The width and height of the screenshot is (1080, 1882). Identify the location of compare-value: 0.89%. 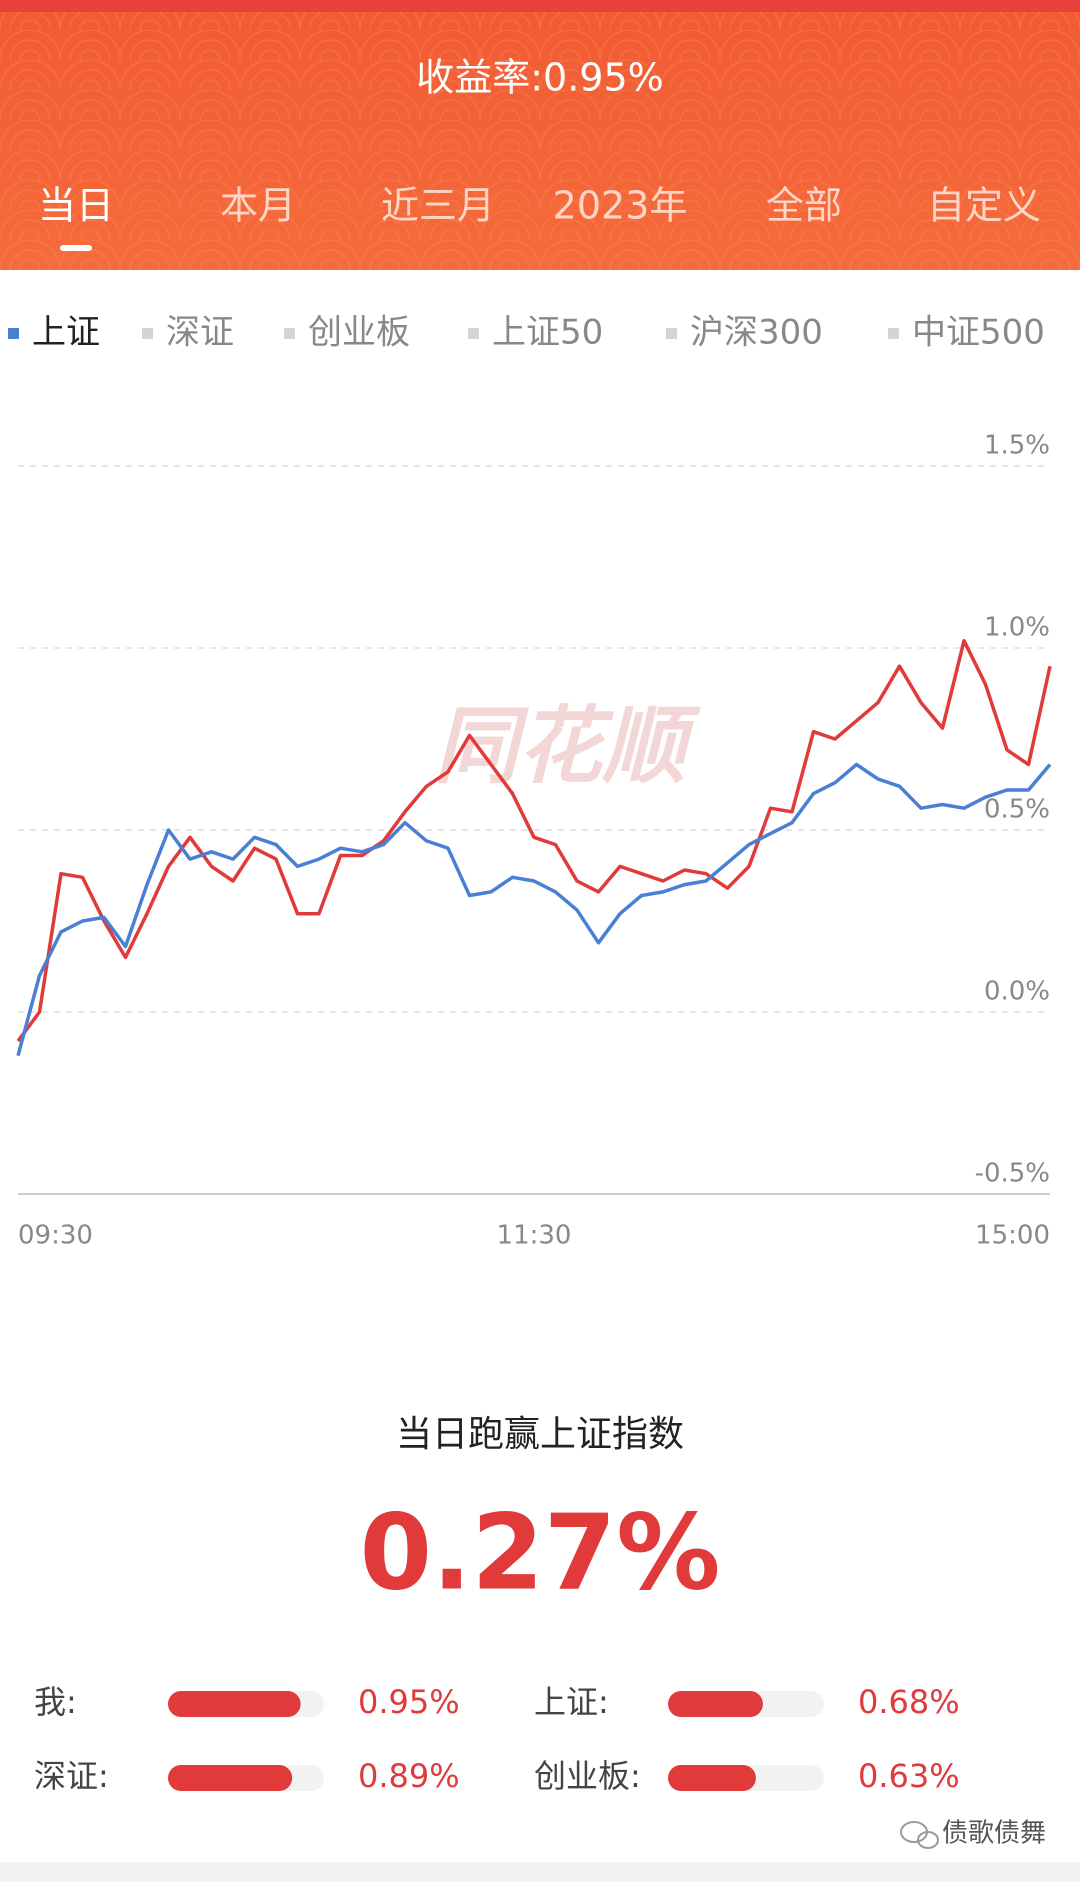
(409, 1776).